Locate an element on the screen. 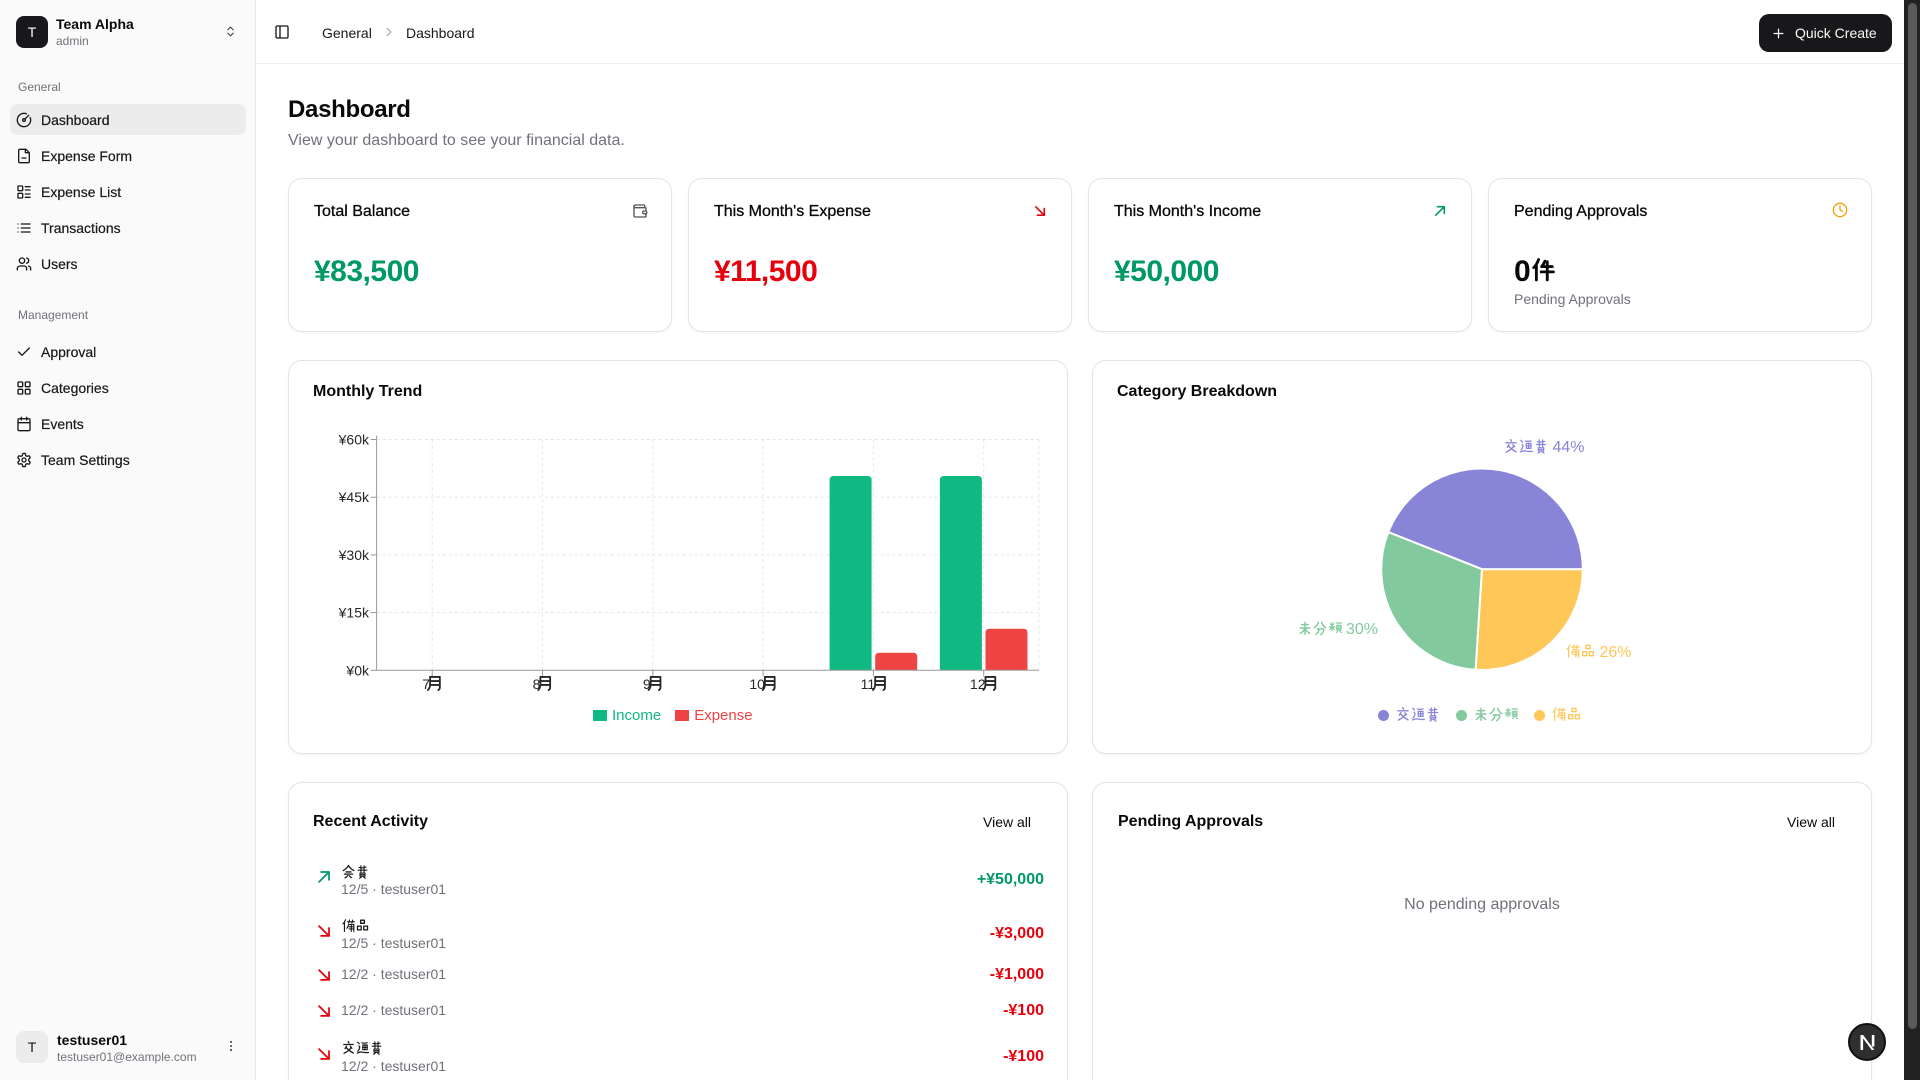  svg-text: 11 is located at coordinates (868, 684).